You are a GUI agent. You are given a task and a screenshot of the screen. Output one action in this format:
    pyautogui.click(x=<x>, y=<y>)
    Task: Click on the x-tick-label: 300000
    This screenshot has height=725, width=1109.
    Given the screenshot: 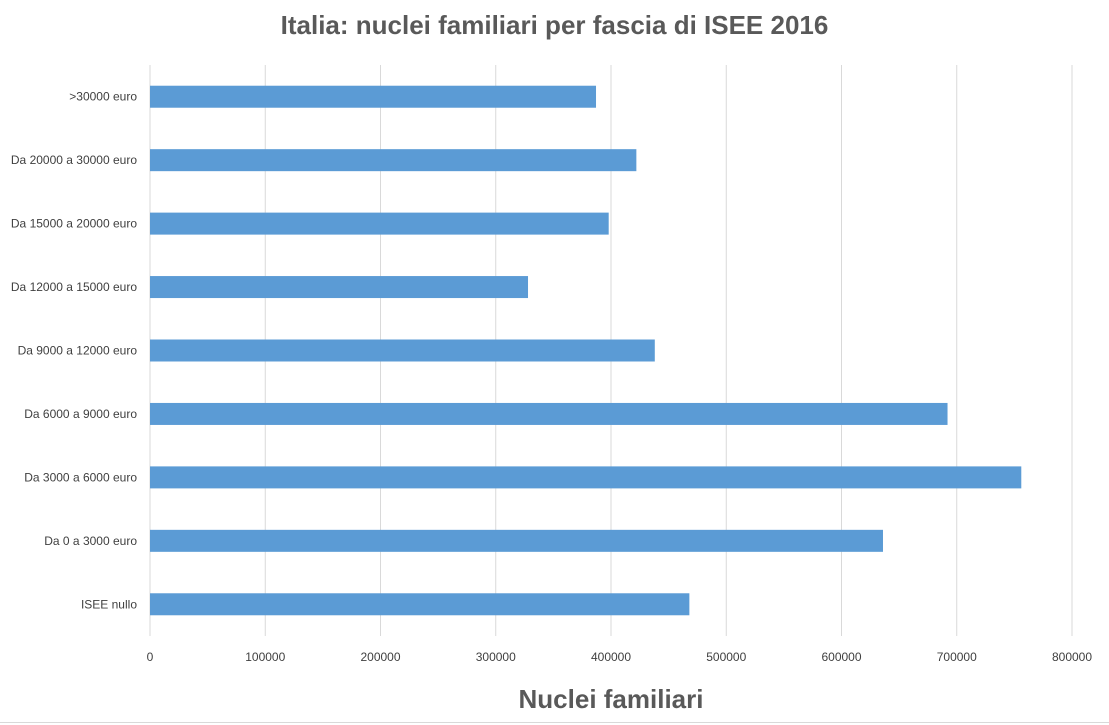 What is the action you would take?
    pyautogui.click(x=496, y=657)
    